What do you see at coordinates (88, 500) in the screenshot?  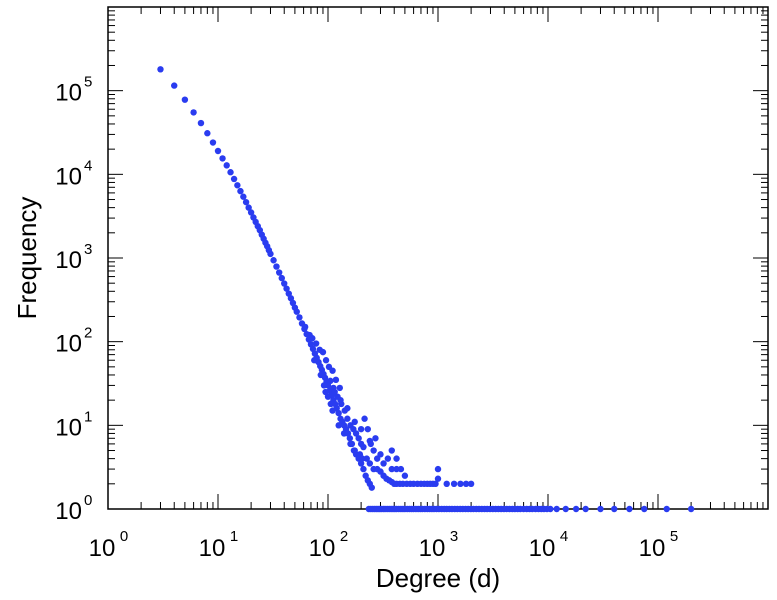 I see `y-tick-exponent: 0` at bounding box center [88, 500].